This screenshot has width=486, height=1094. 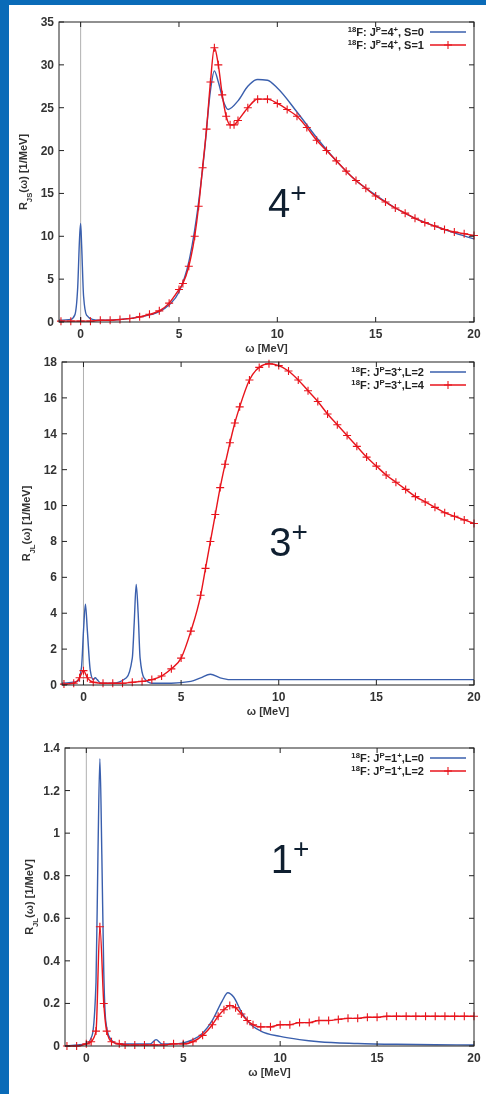 I want to click on legend-label: $^{18}$F: J$^{P}$=3$^{+}$,L=4, so click(x=388, y=384).